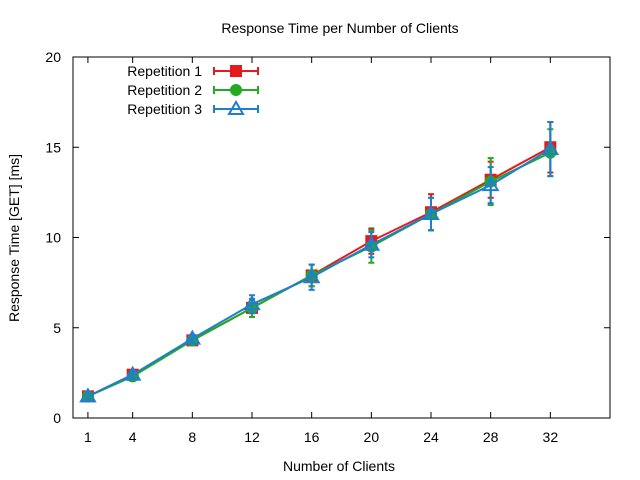  I want to click on legend-item: Repetition 3, so click(193, 108).